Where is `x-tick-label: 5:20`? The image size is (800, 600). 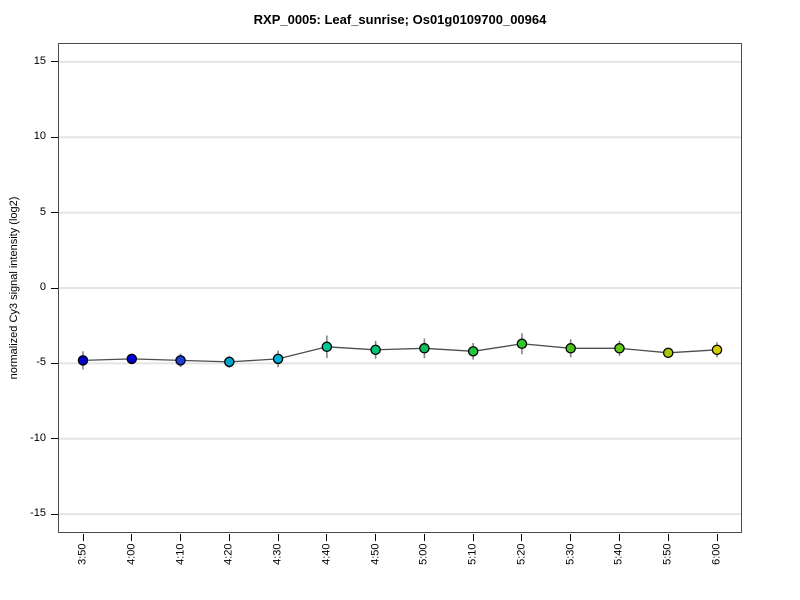 x-tick-label: 5:20 is located at coordinates (521, 554).